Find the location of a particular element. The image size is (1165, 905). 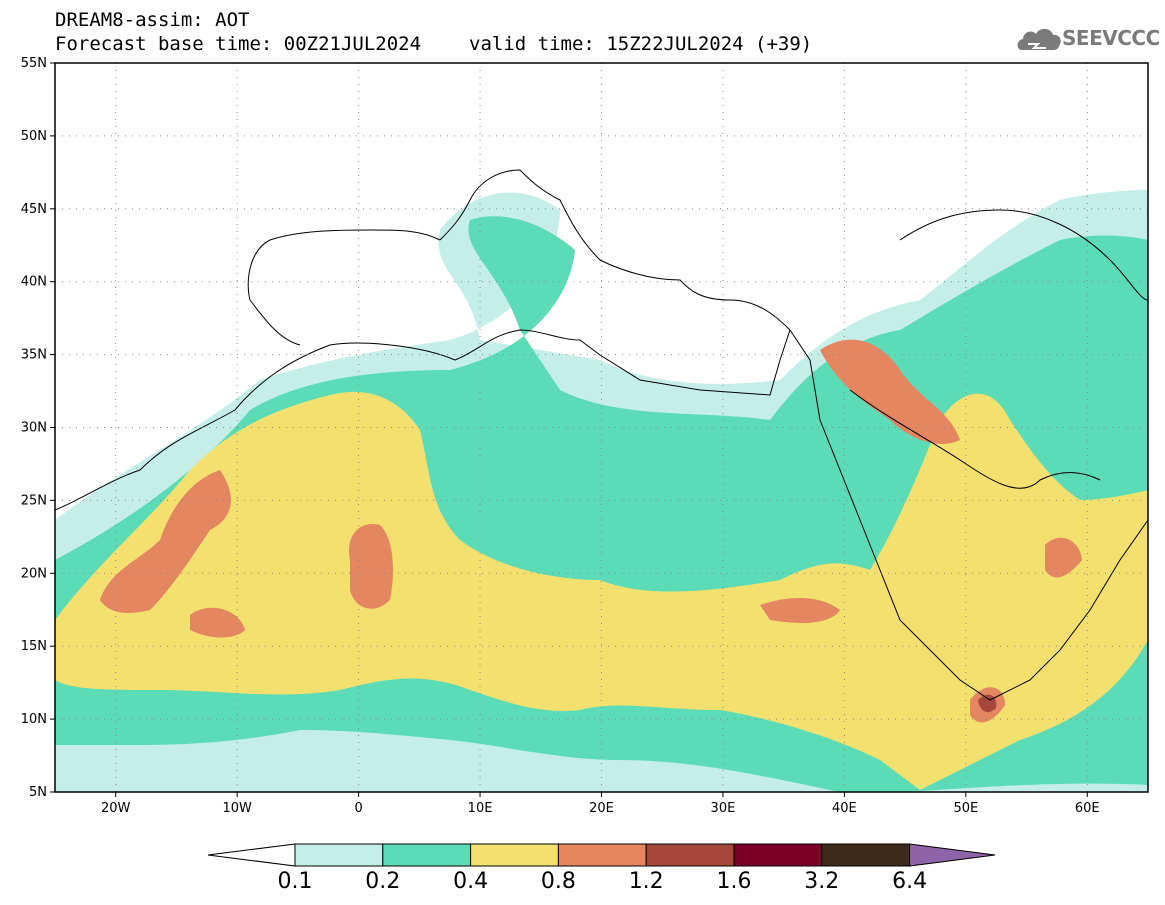

lon-tick-label: 40E is located at coordinates (844, 808).